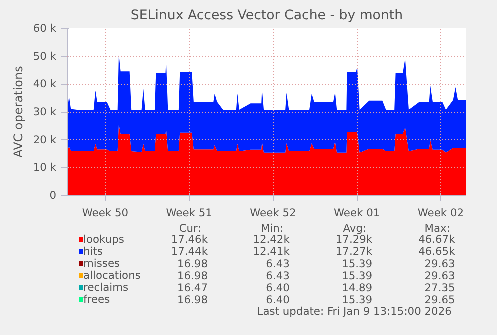 This screenshot has width=497, height=335. What do you see at coordinates (355, 239) in the screenshot?
I see `text: 17.29k` at bounding box center [355, 239].